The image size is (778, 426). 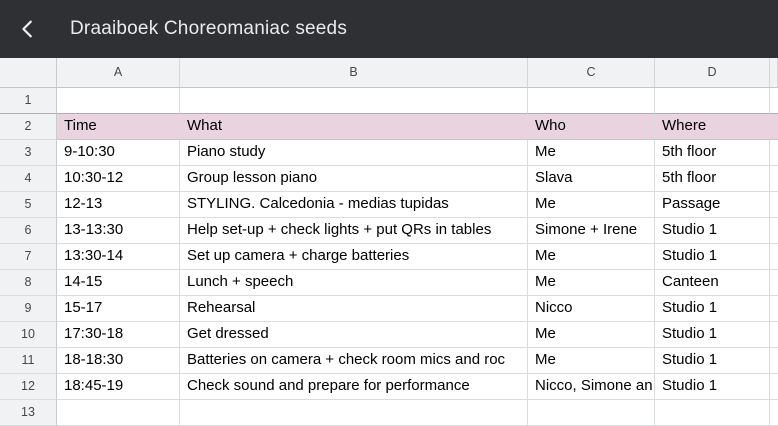 I want to click on cell-C6: Simone + Irene, so click(x=591, y=231).